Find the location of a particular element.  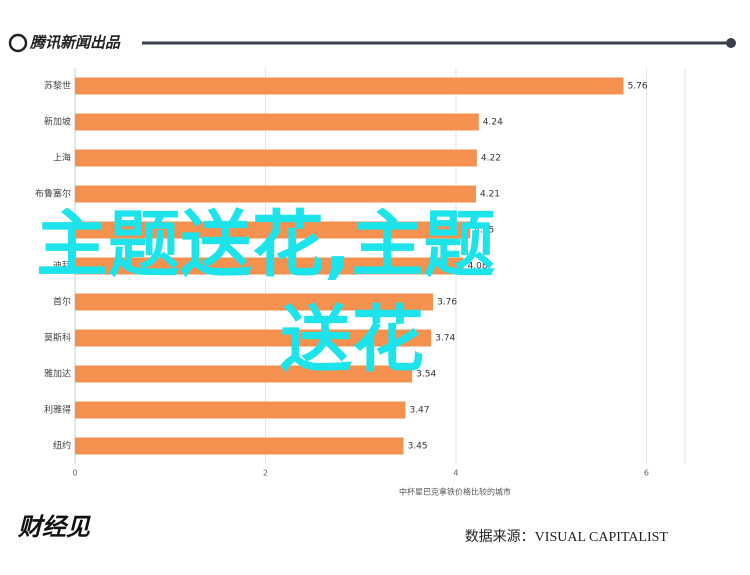

overlay-text: 送花 is located at coordinates (352, 340).